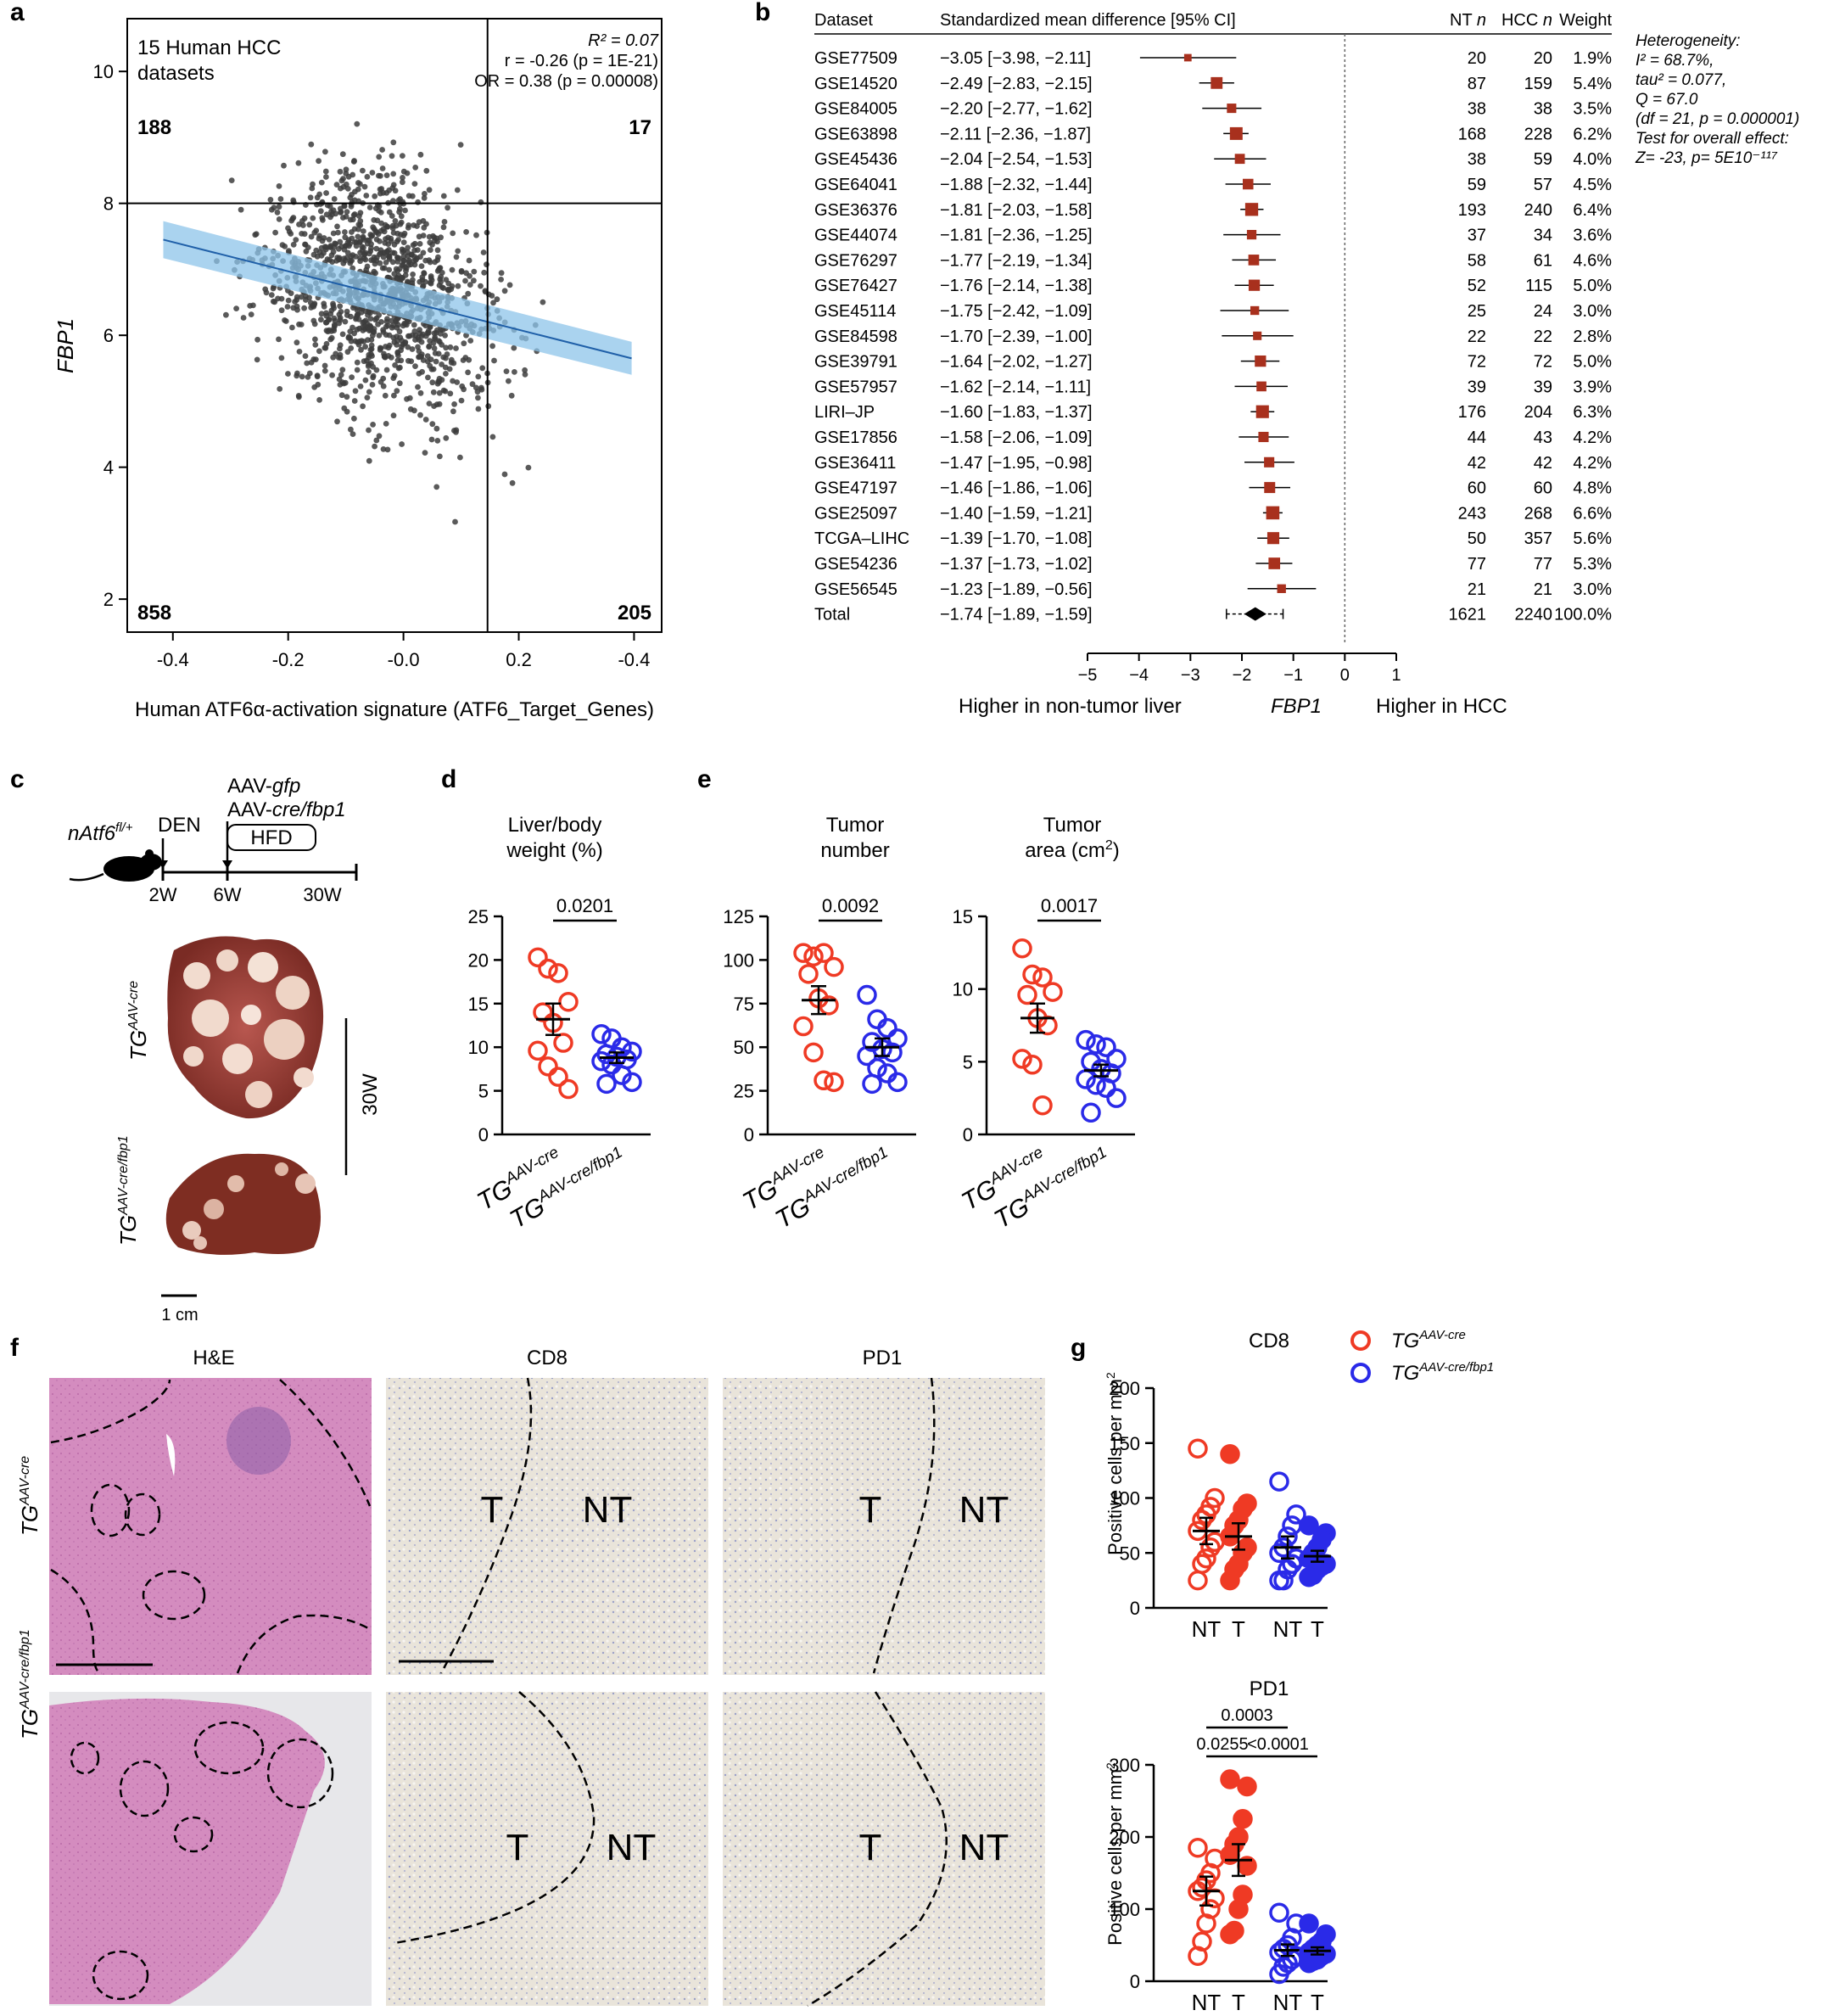  I want to click on forest-weight: 3.5%, so click(1592, 110).